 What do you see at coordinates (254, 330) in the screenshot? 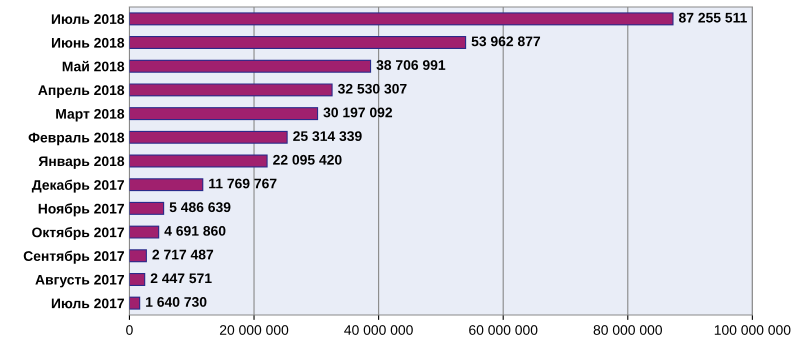
I see `x-tick-label: 20 000 000` at bounding box center [254, 330].